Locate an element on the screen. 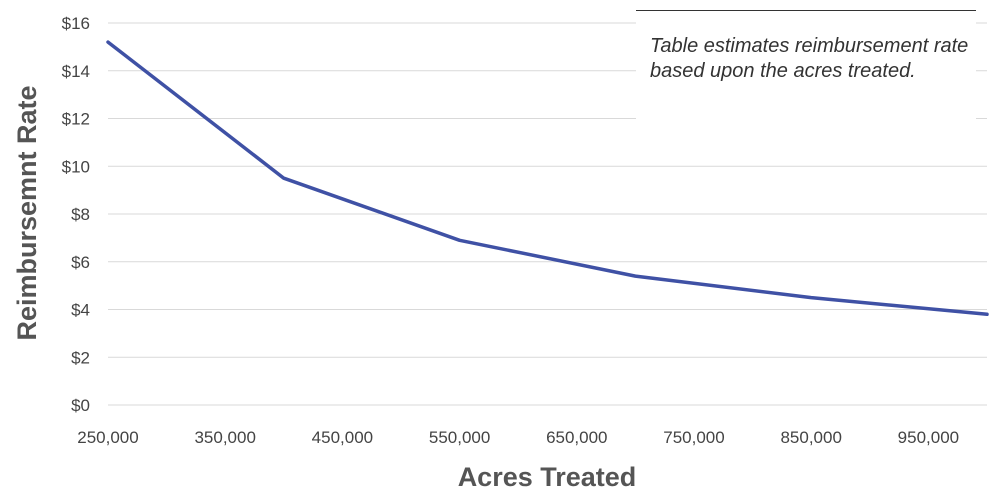  x-tick-label: 450,000 is located at coordinates (342, 437).